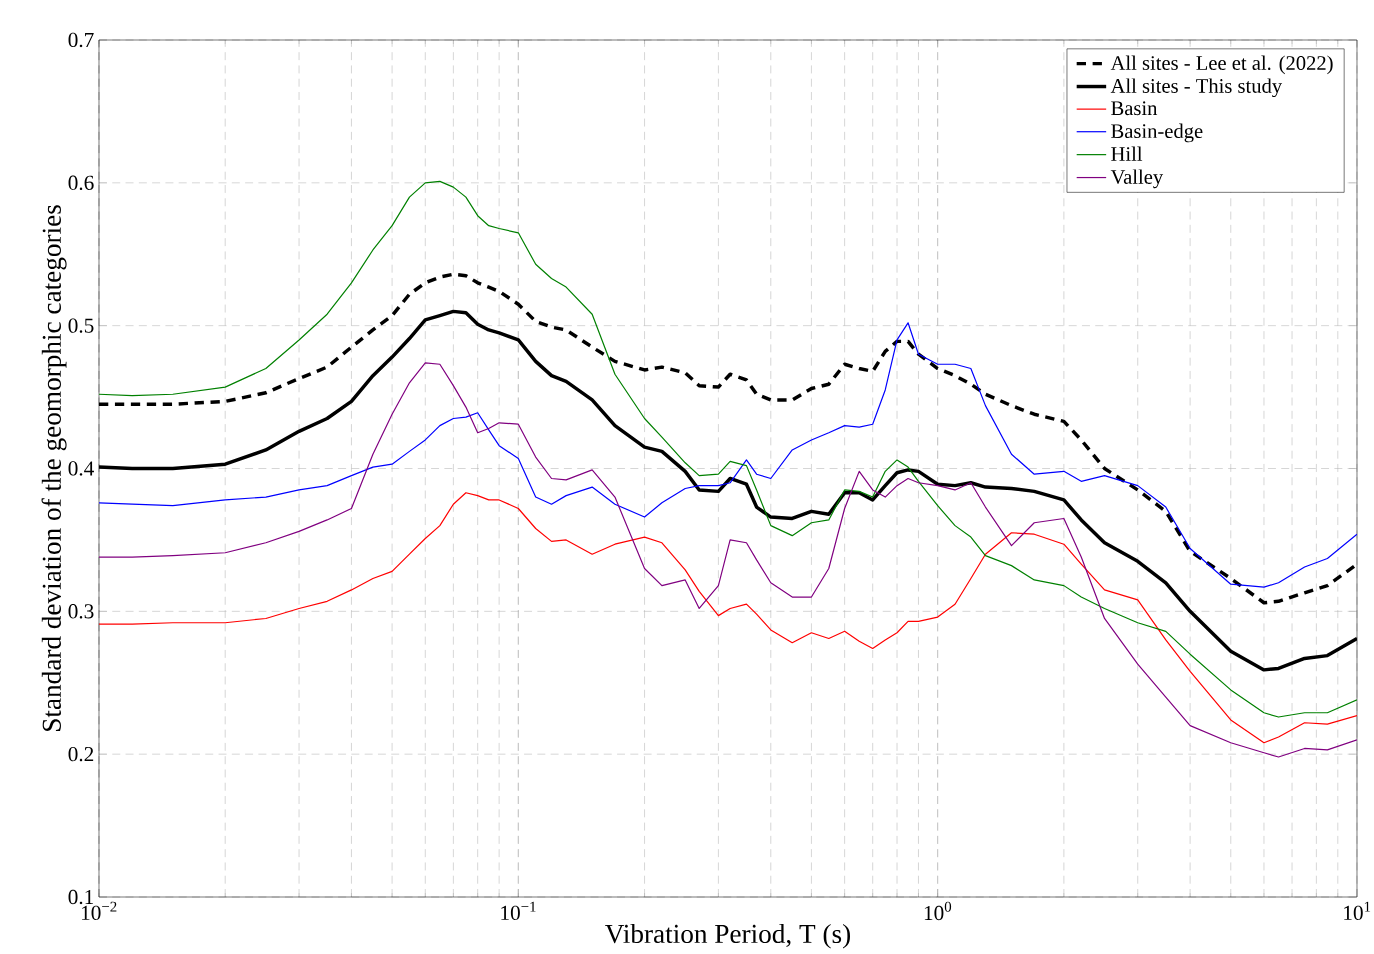 The height and width of the screenshot is (954, 1374). Describe the element at coordinates (81, 754) in the screenshot. I see `y-tick-label: 0.2` at that location.